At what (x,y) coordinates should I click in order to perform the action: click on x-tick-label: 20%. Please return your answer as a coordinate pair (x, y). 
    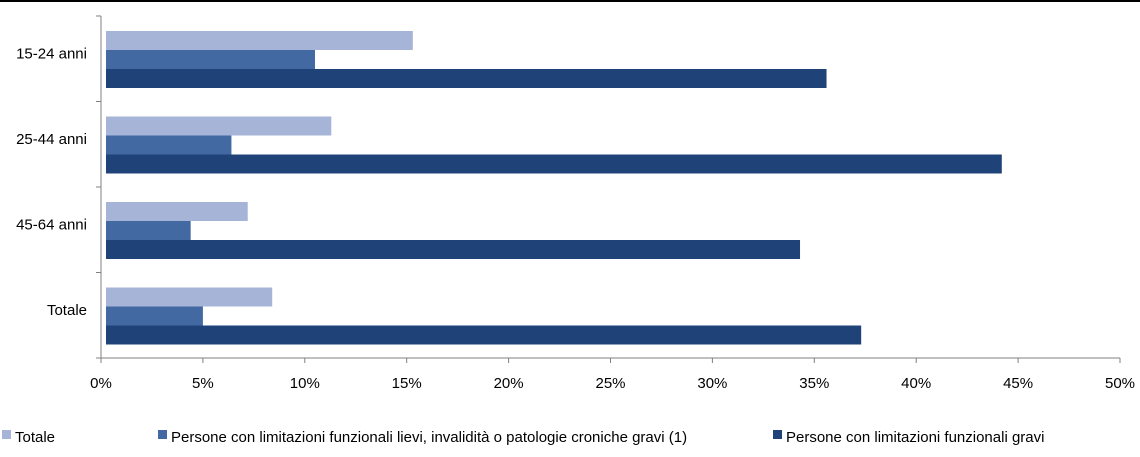
    Looking at the image, I should click on (509, 383).